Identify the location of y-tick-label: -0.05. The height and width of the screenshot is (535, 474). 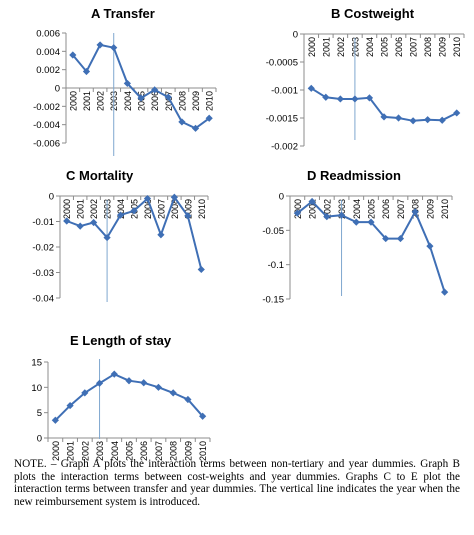
(273, 231).